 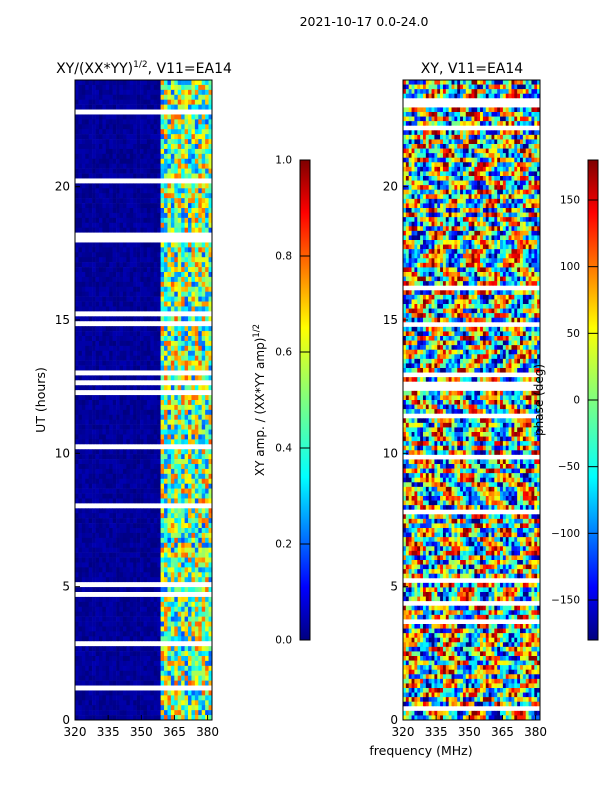 What do you see at coordinates (292, 401) in the screenshot?
I see `amp-colorbar-ticks: 0.0 0.2 0.4 0.6 0.8 1.0` at bounding box center [292, 401].